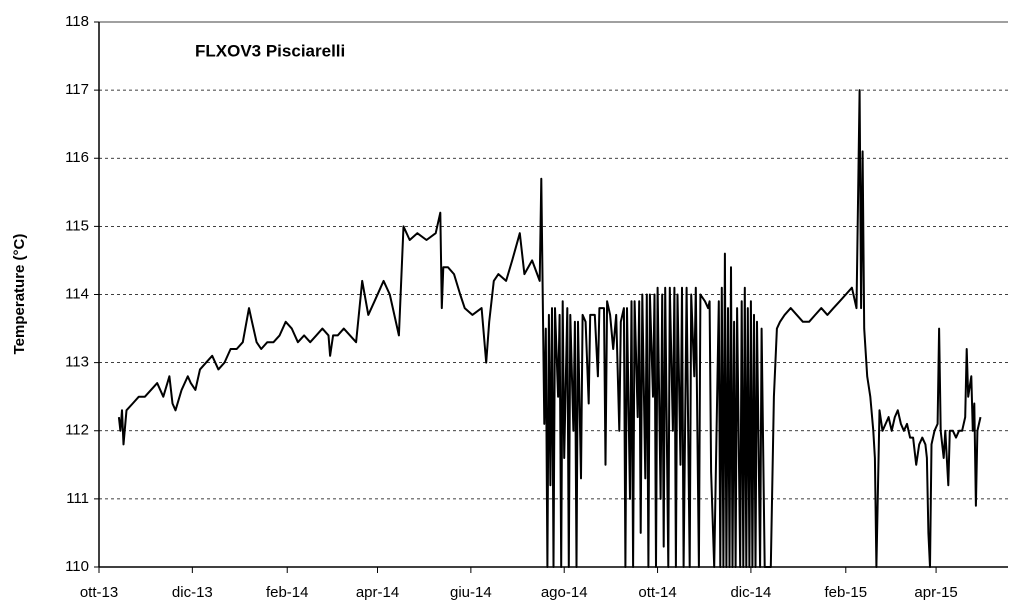  What do you see at coordinates (270, 50) in the screenshot?
I see `chart-title: FLXOV3 Pisciarelli` at bounding box center [270, 50].